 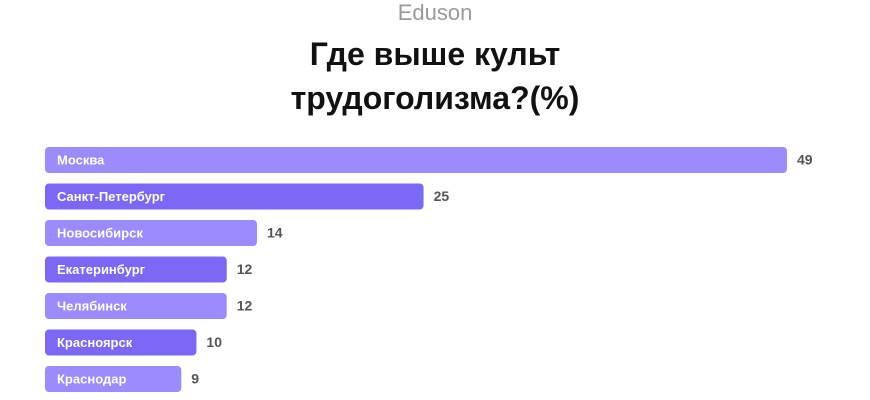 I want to click on chart-title: Где выше культ трудоголизма?(%), so click(x=435, y=76).